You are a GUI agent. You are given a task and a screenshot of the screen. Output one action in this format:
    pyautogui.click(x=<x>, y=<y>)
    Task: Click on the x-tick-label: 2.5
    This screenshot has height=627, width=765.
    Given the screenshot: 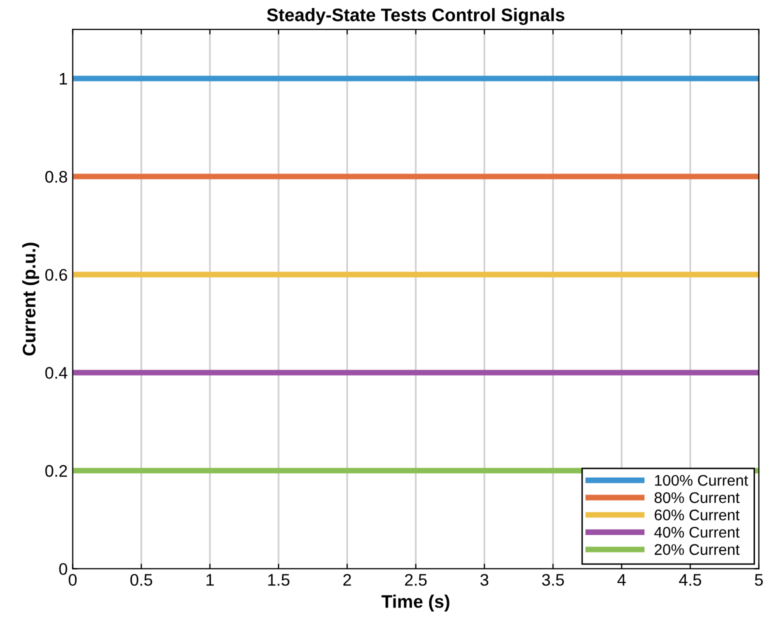 What is the action you would take?
    pyautogui.click(x=416, y=580)
    